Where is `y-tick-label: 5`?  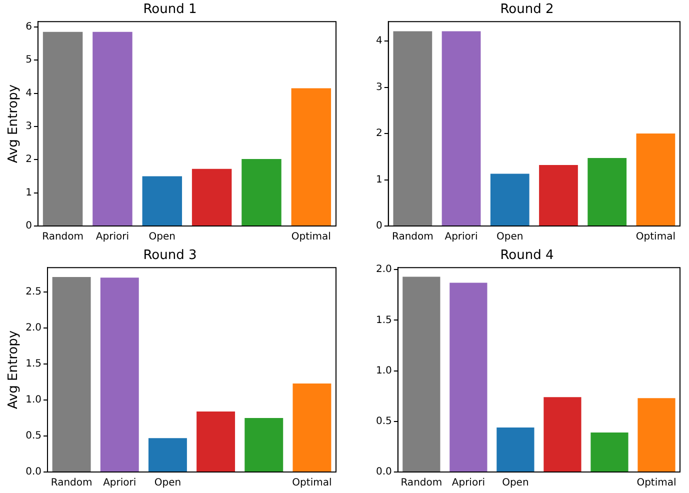
y-tick-label: 5 is located at coordinates (29, 60).